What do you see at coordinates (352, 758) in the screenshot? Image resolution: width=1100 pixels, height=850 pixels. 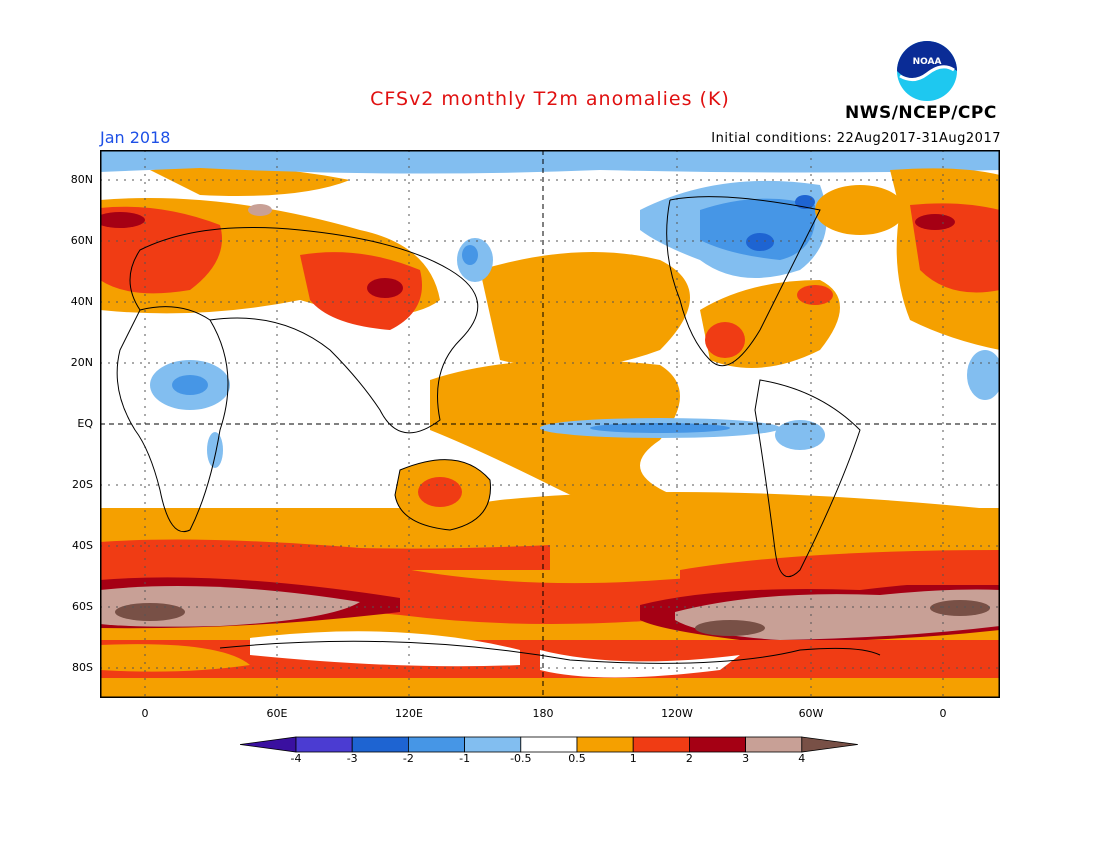 I see `colorbar-label: -3` at bounding box center [352, 758].